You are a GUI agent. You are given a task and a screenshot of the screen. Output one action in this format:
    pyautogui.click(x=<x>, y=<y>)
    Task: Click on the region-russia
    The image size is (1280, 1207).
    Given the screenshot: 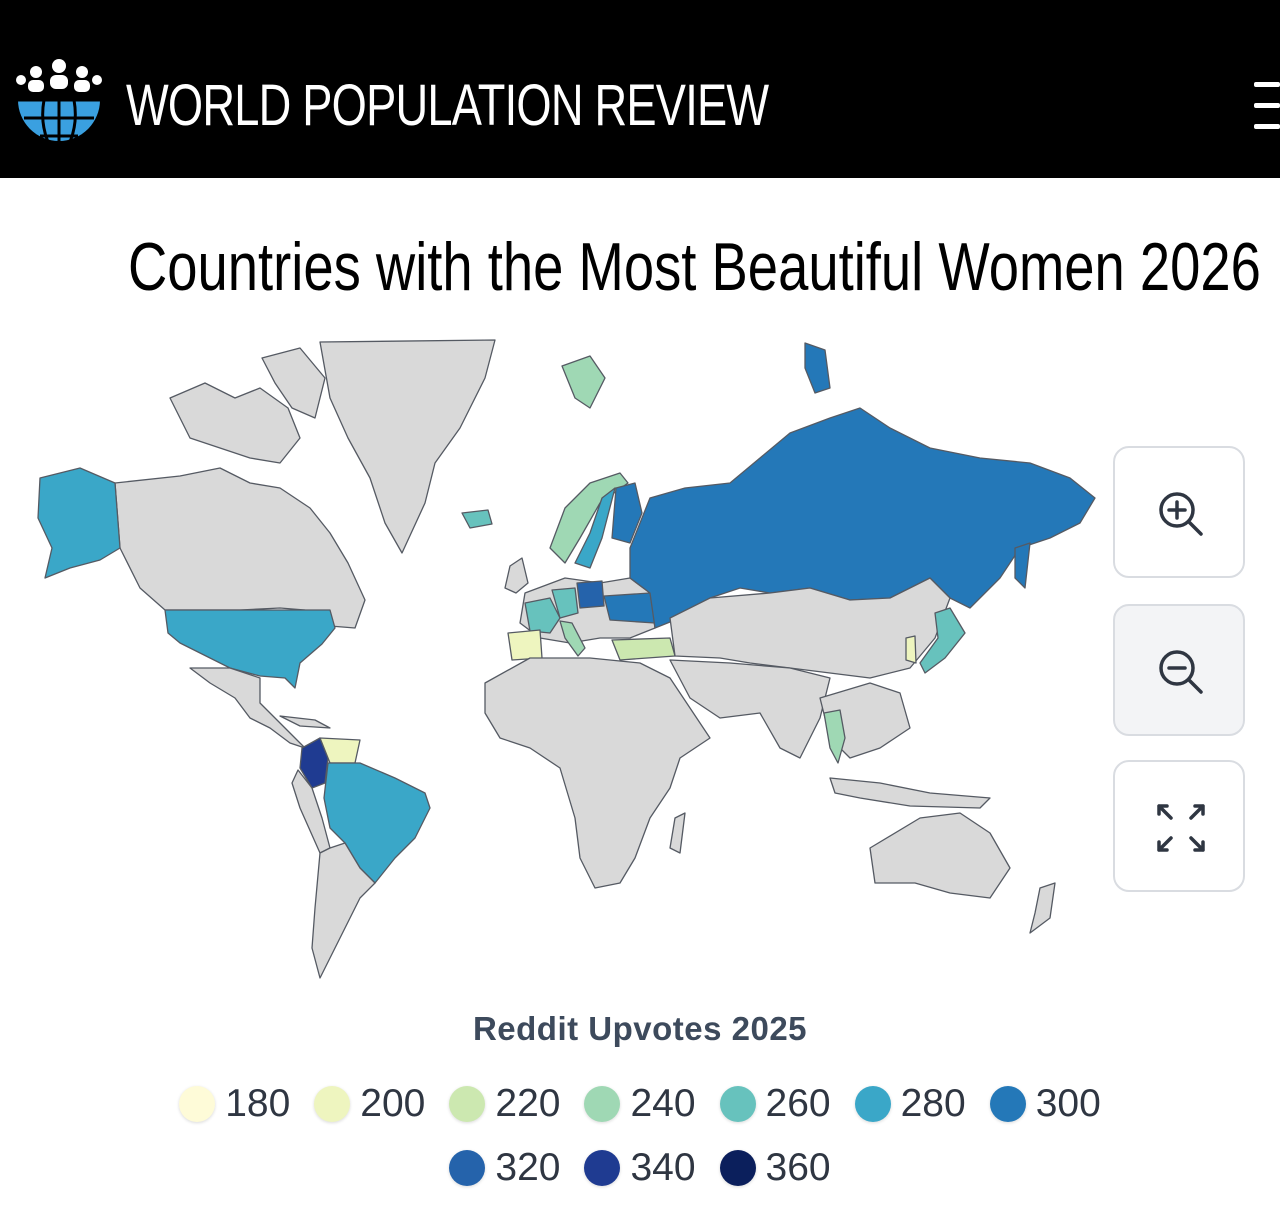 What is the action you would take?
    pyautogui.click(x=862, y=518)
    